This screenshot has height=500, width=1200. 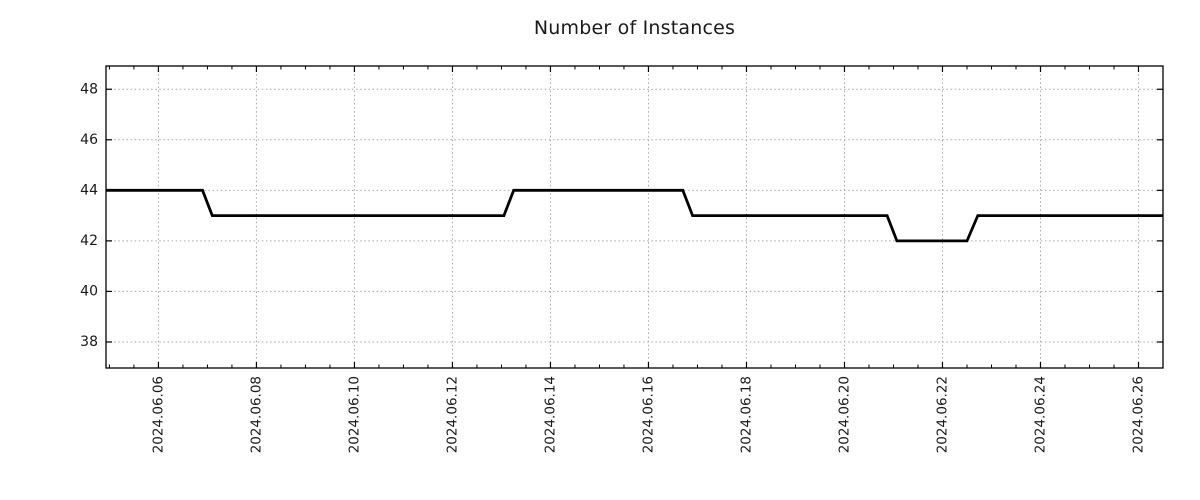 What do you see at coordinates (550, 414) in the screenshot?
I see `x-tick-label: 2024.06.14` at bounding box center [550, 414].